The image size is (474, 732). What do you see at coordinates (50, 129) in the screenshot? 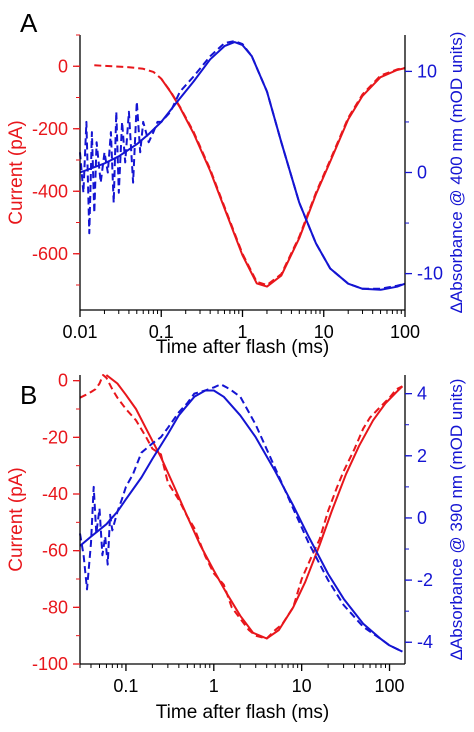
I see `y-left-tick-label: -200` at bounding box center [50, 129].